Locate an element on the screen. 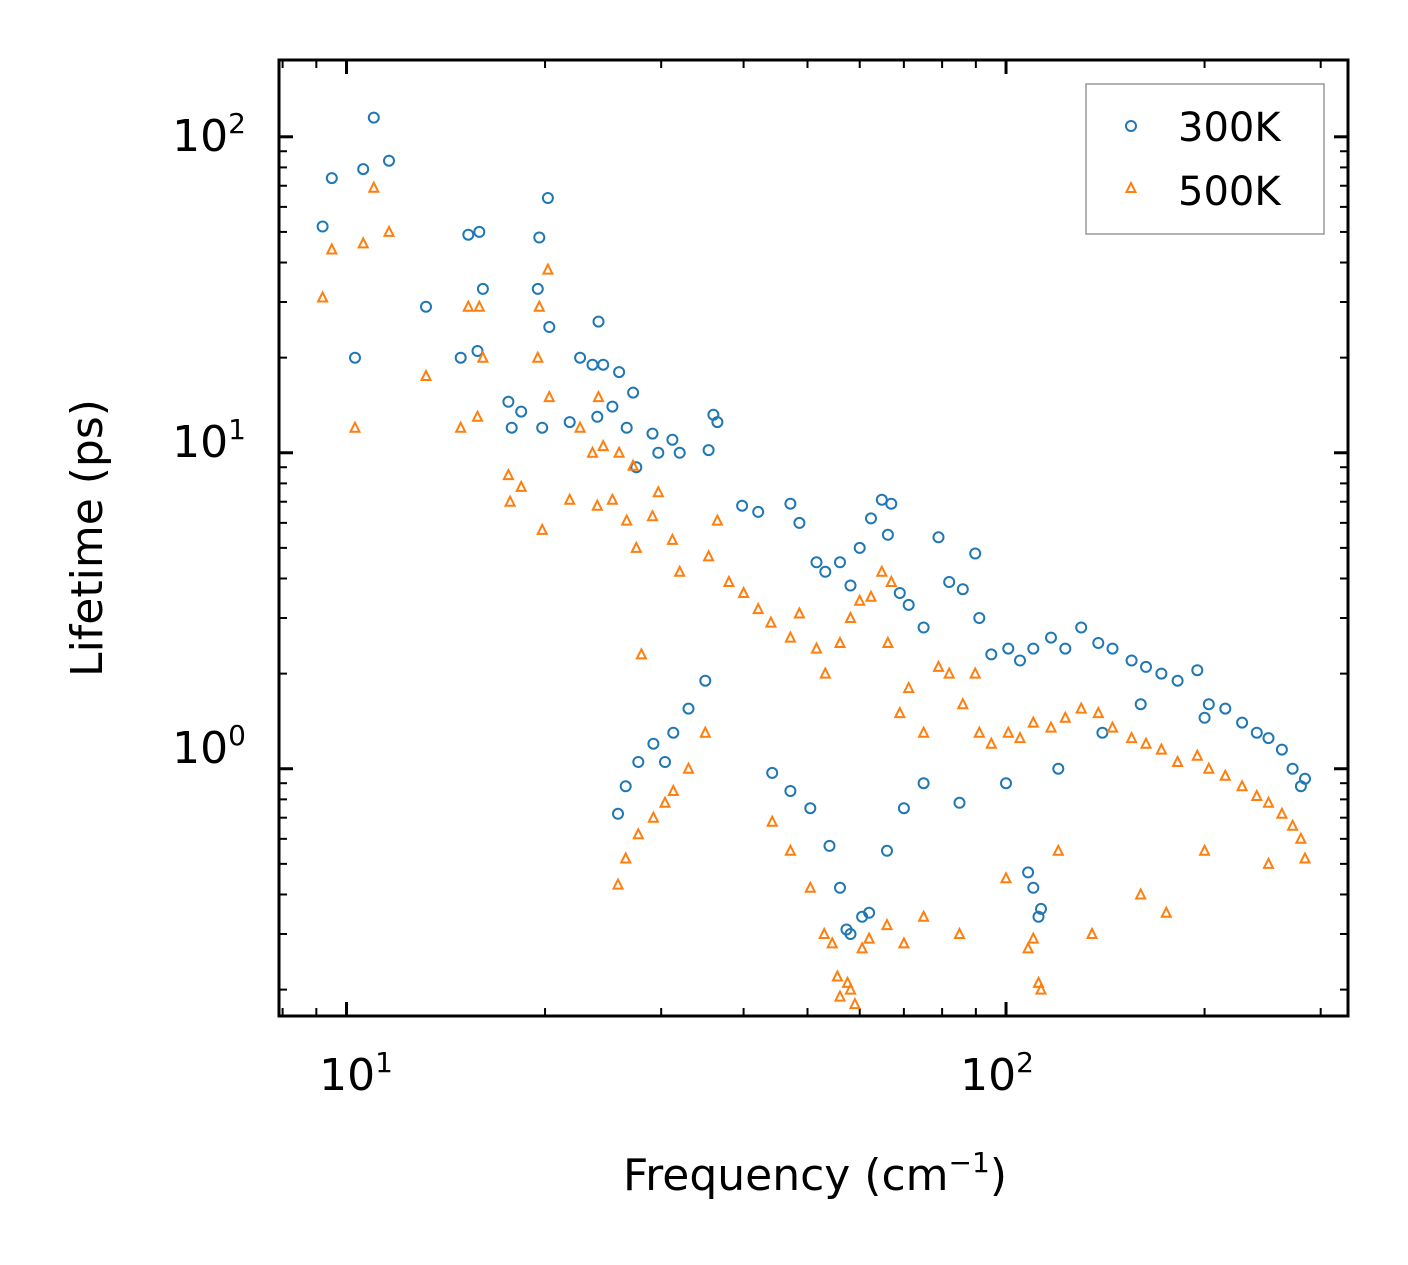  legend-marker-500k is located at coordinates (1131, 186).